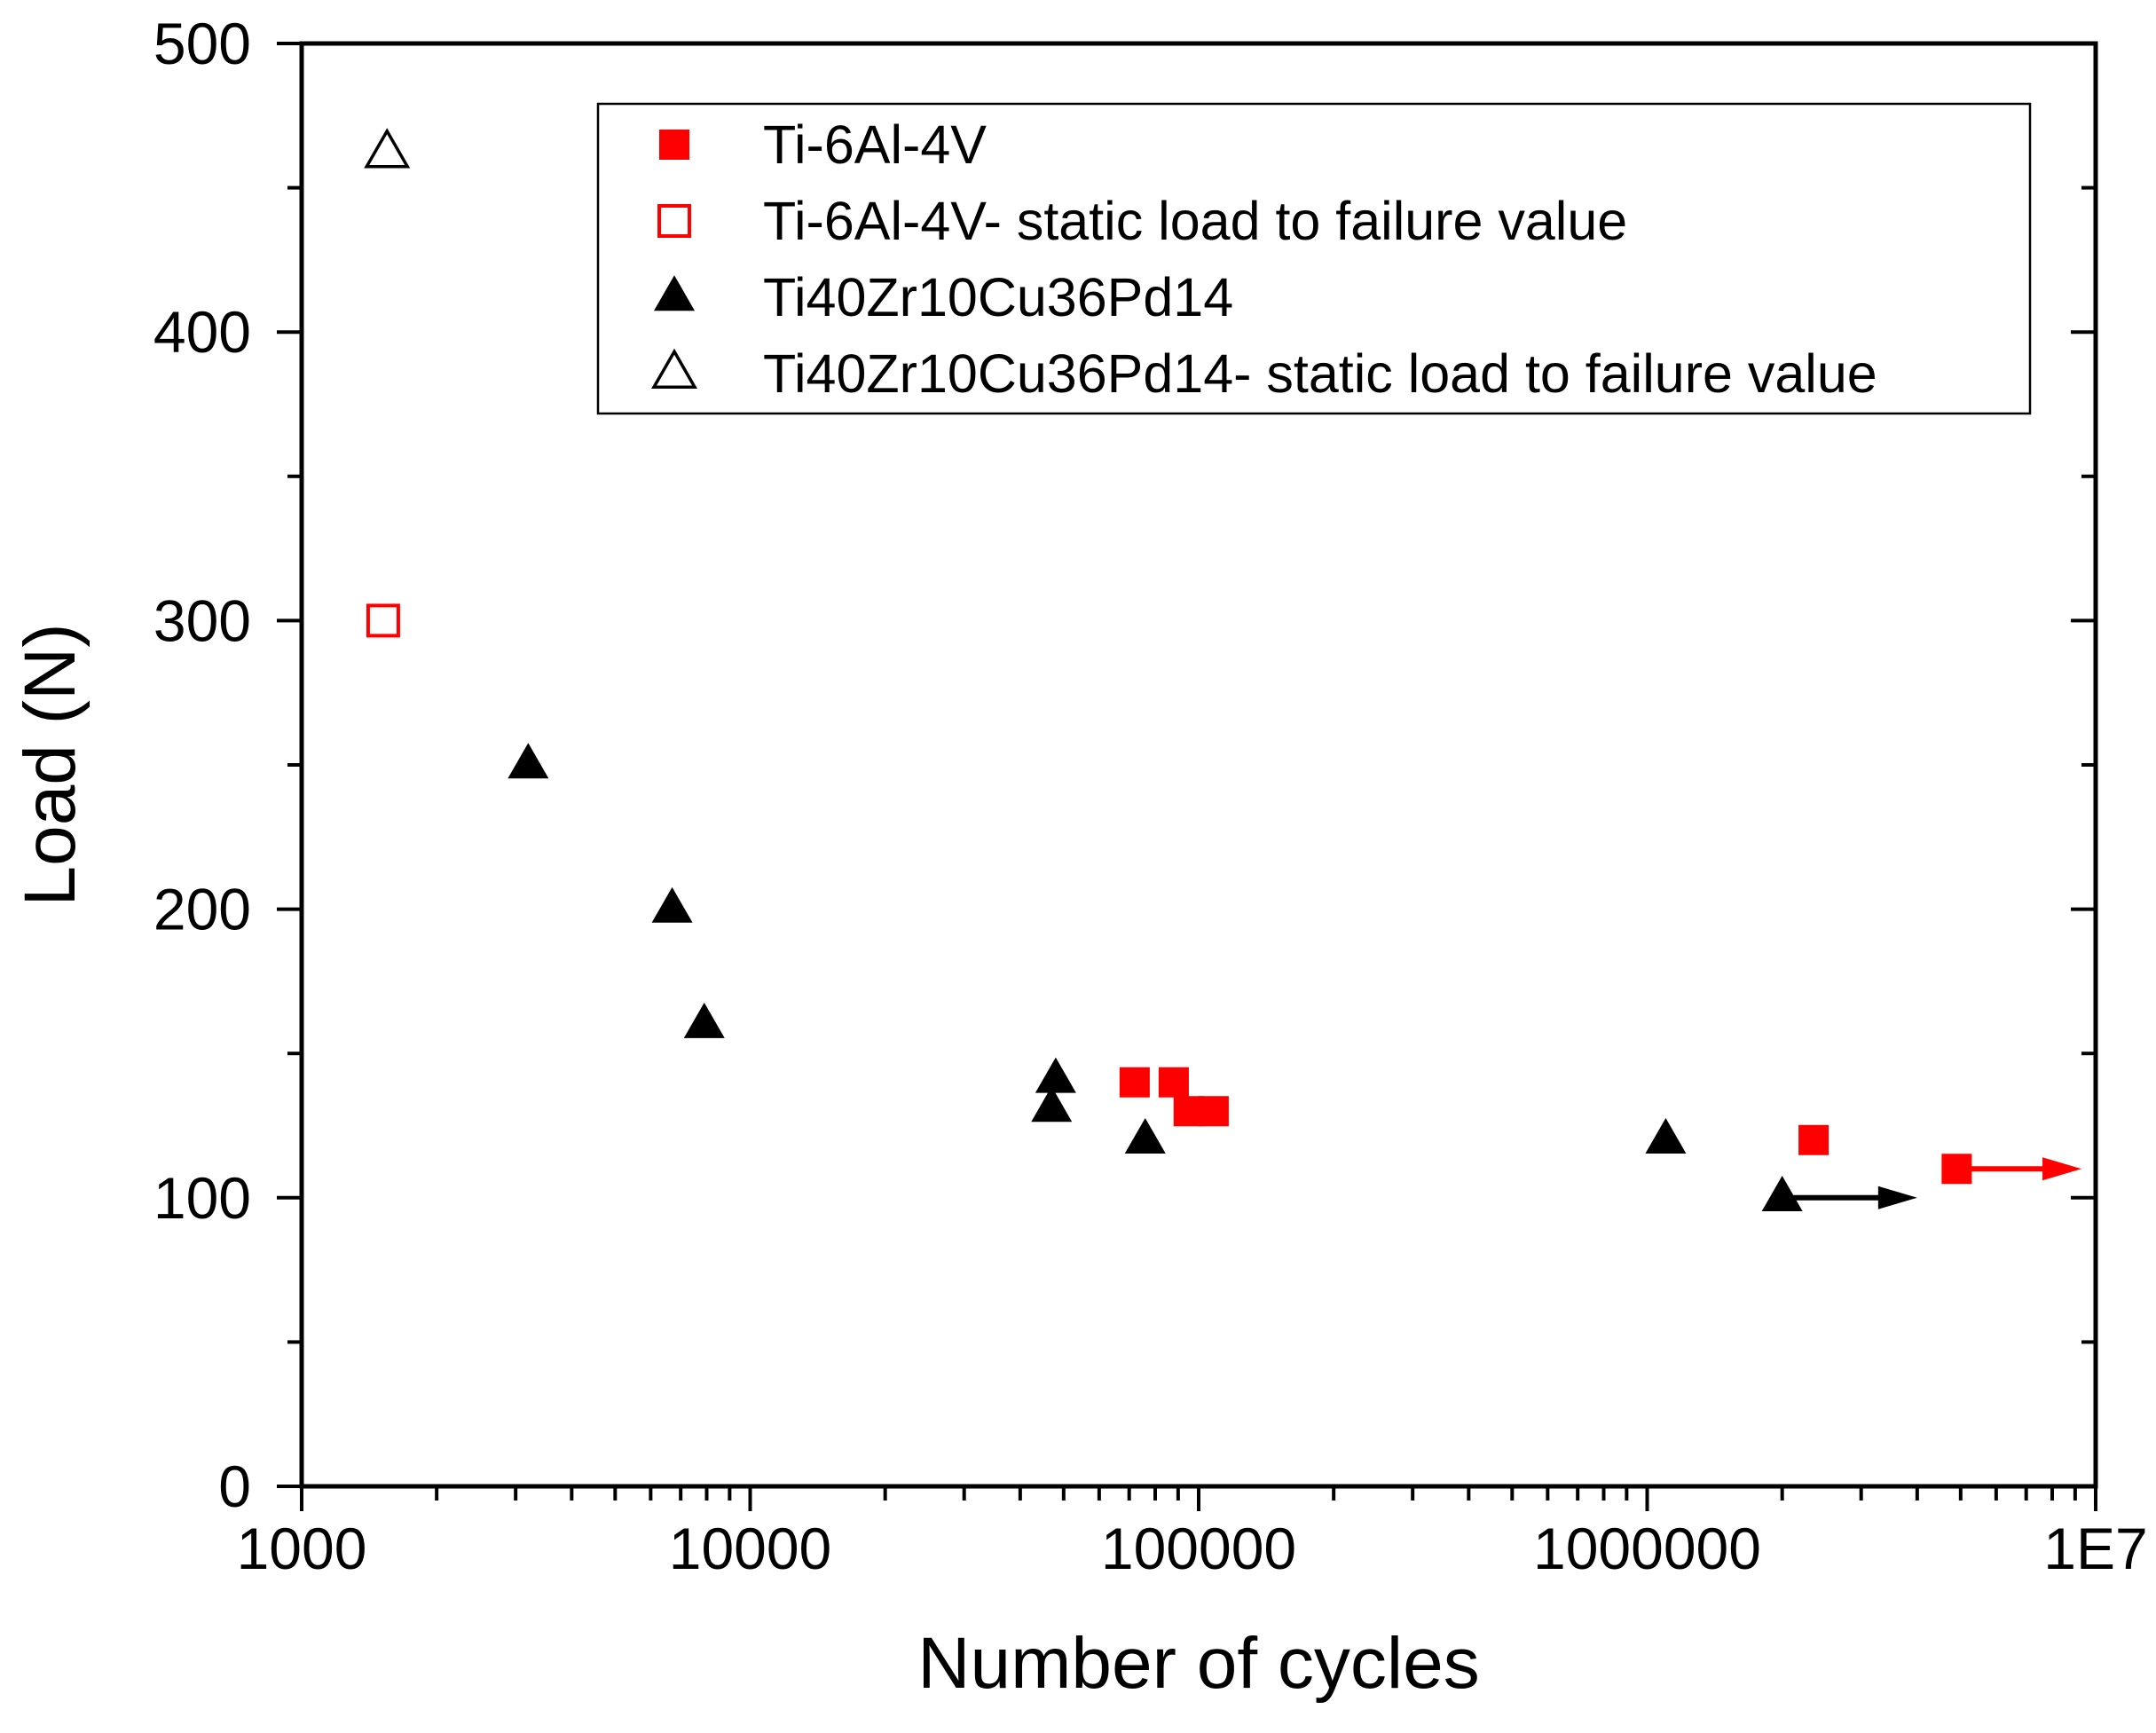 Image resolution: width=2156 pixels, height=1733 pixels. What do you see at coordinates (1198, 1664) in the screenshot?
I see `x-axis-title: Number of cycles` at bounding box center [1198, 1664].